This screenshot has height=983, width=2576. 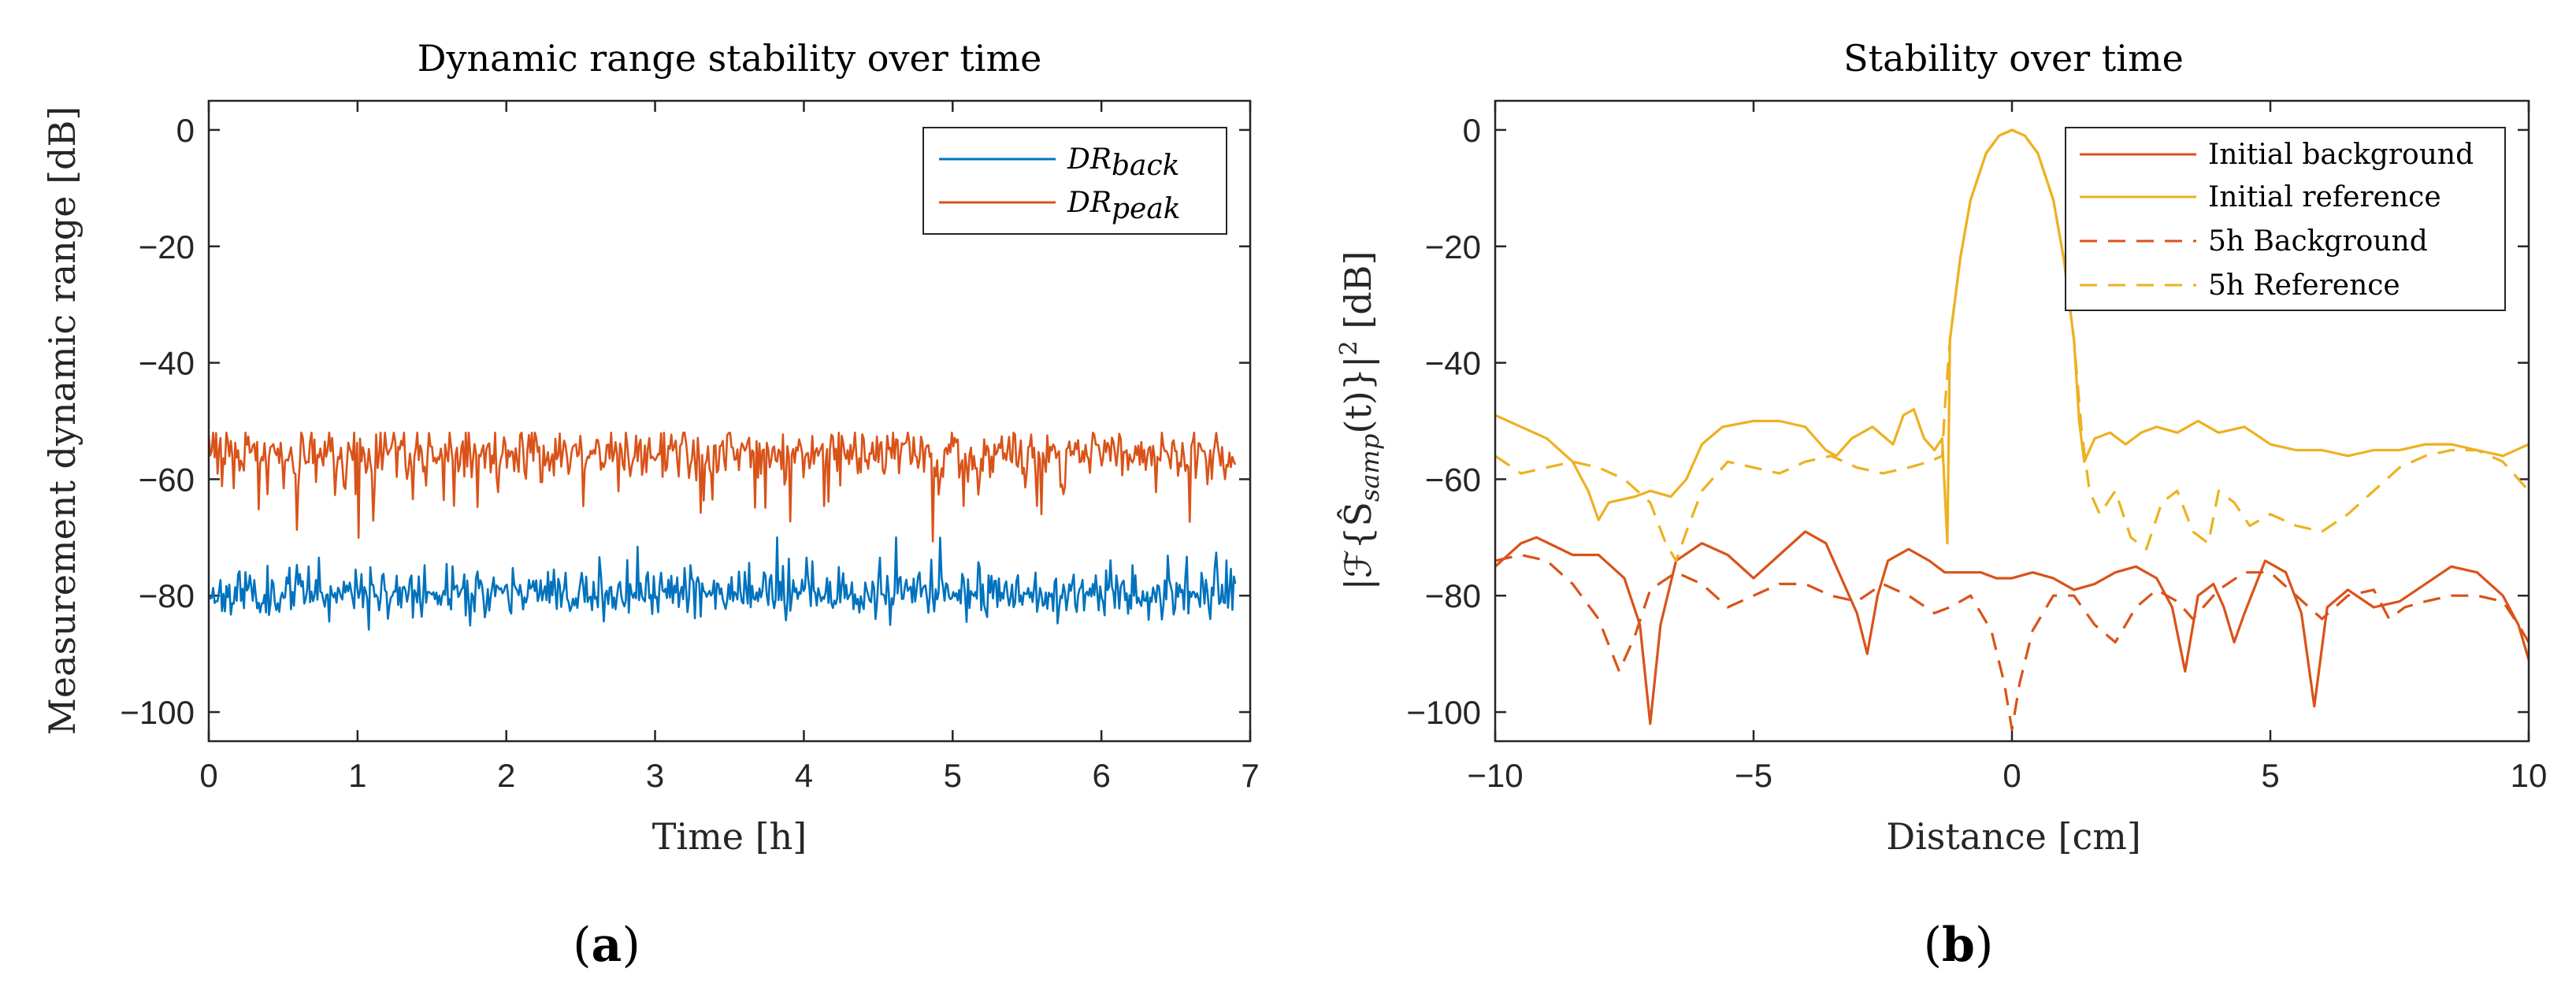 I want to click on panel-a-legend-box, so click(x=1074, y=181).